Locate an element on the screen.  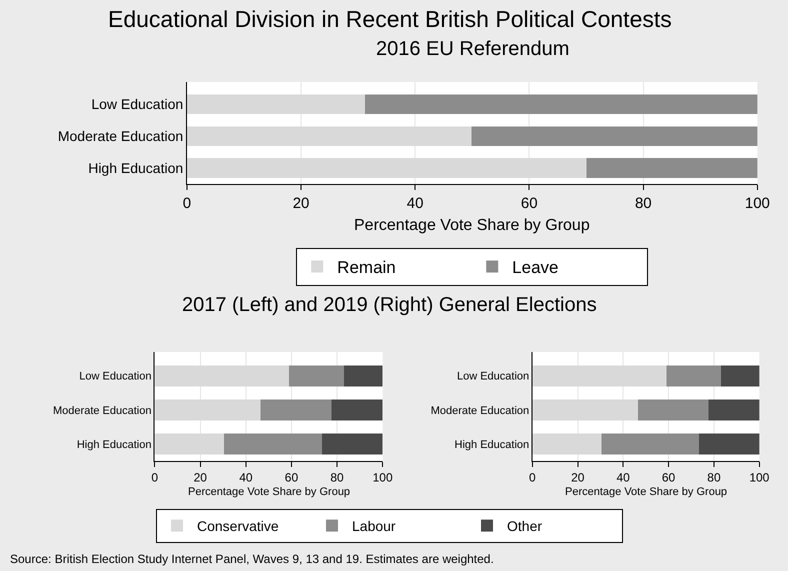
chart-title: 2017 (Left) and 2019 (Right) General Elections is located at coordinates (389, 305).